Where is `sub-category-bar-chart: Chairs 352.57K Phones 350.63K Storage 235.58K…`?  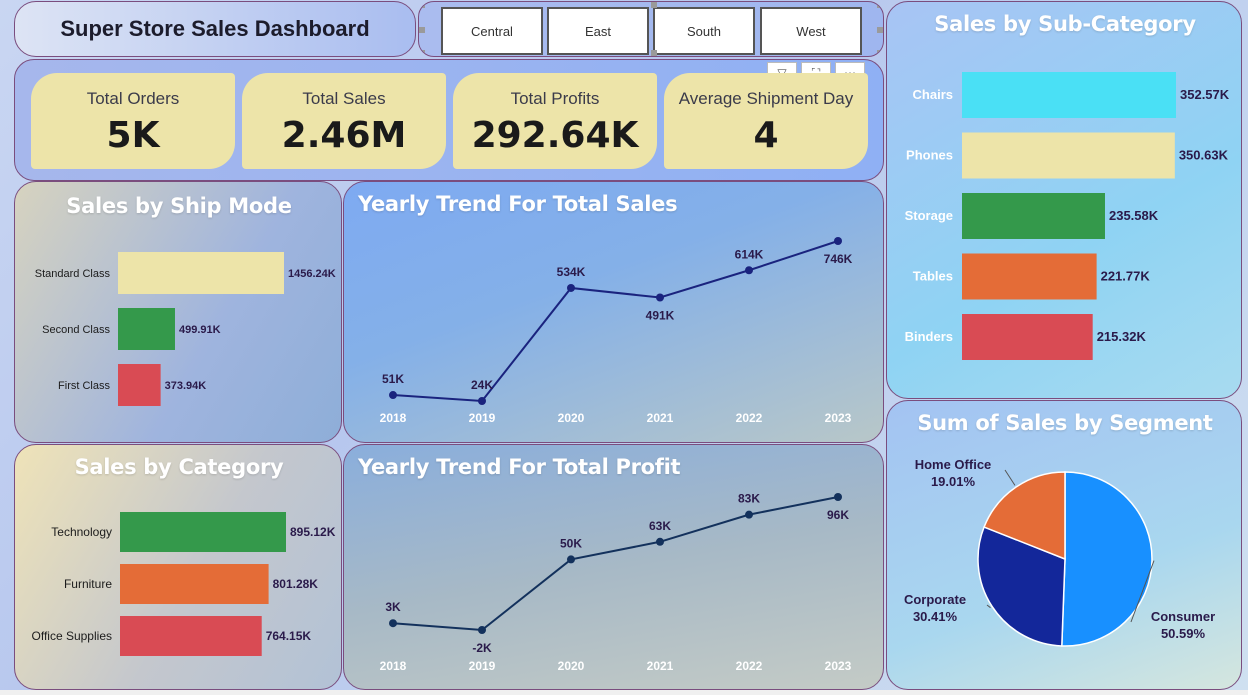
sub-category-bar-chart: Chairs 352.57K Phones 350.63K Storage 235.58K… is located at coordinates (1067, 216).